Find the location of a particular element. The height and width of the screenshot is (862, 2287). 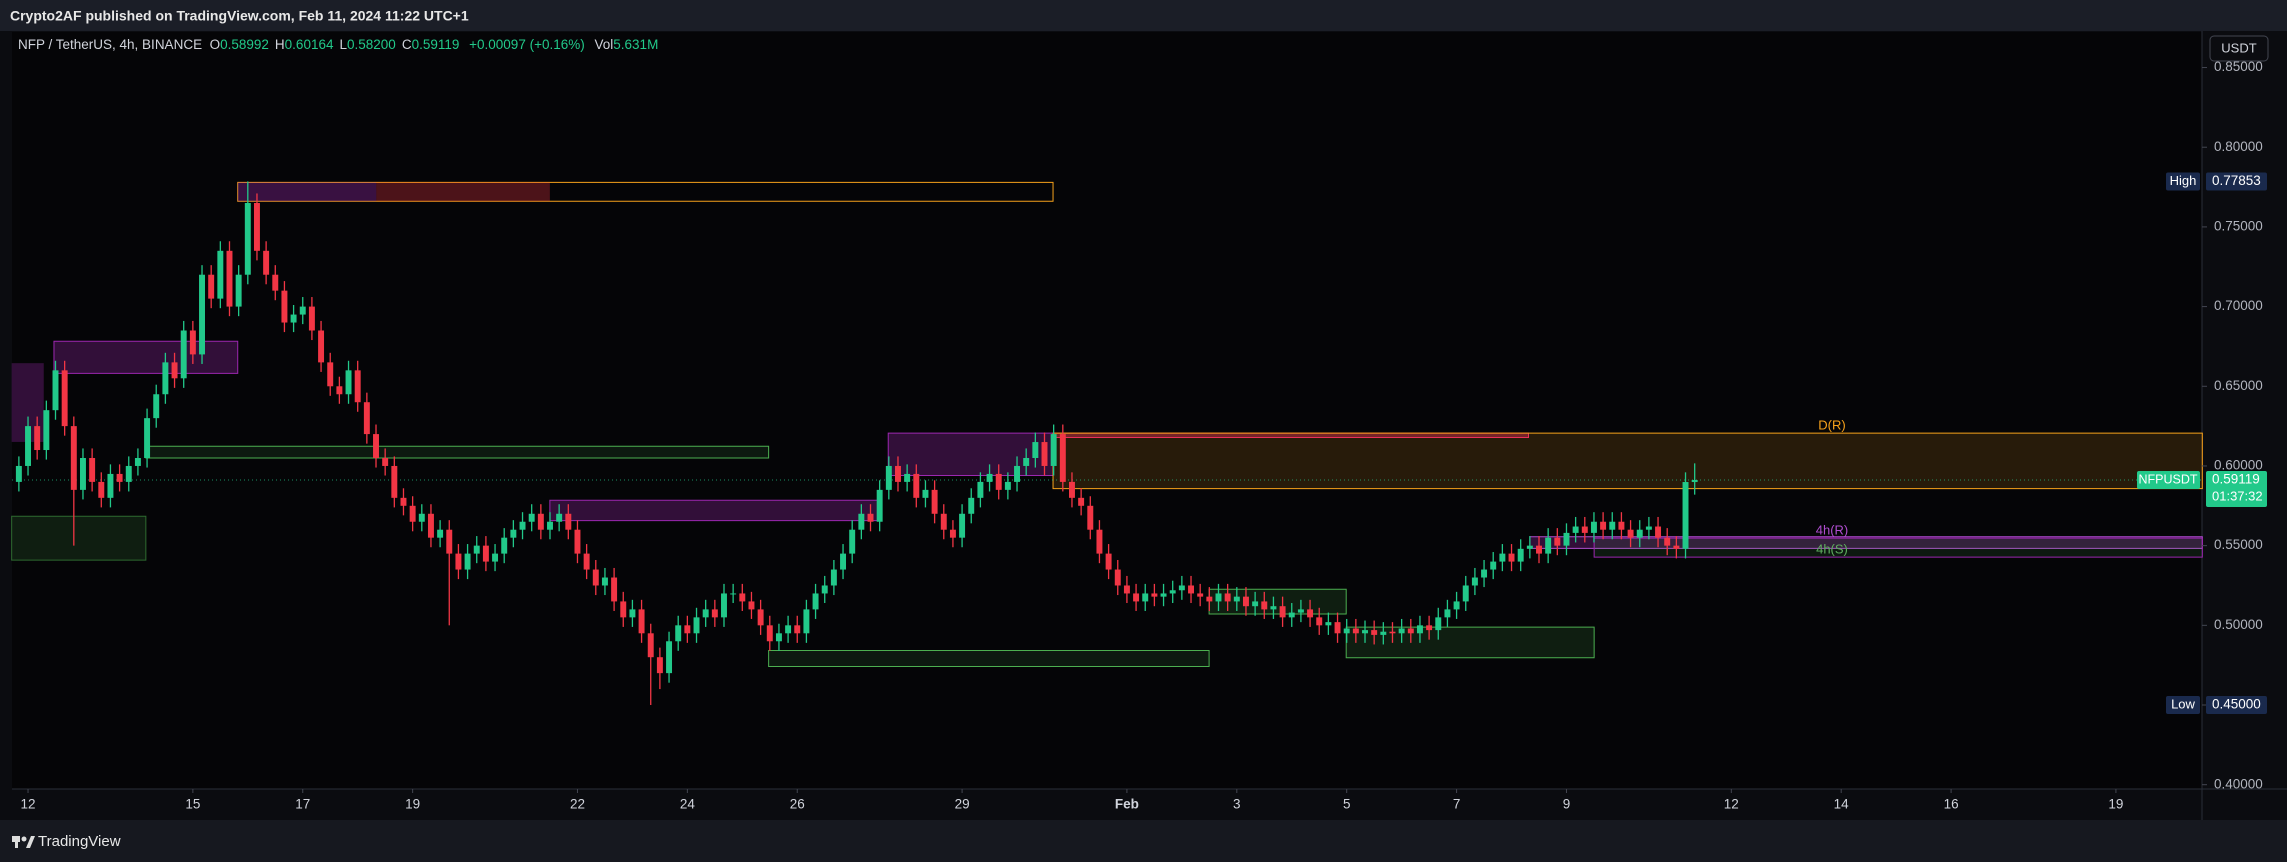

x-tick-label: Feb is located at coordinates (1127, 804).